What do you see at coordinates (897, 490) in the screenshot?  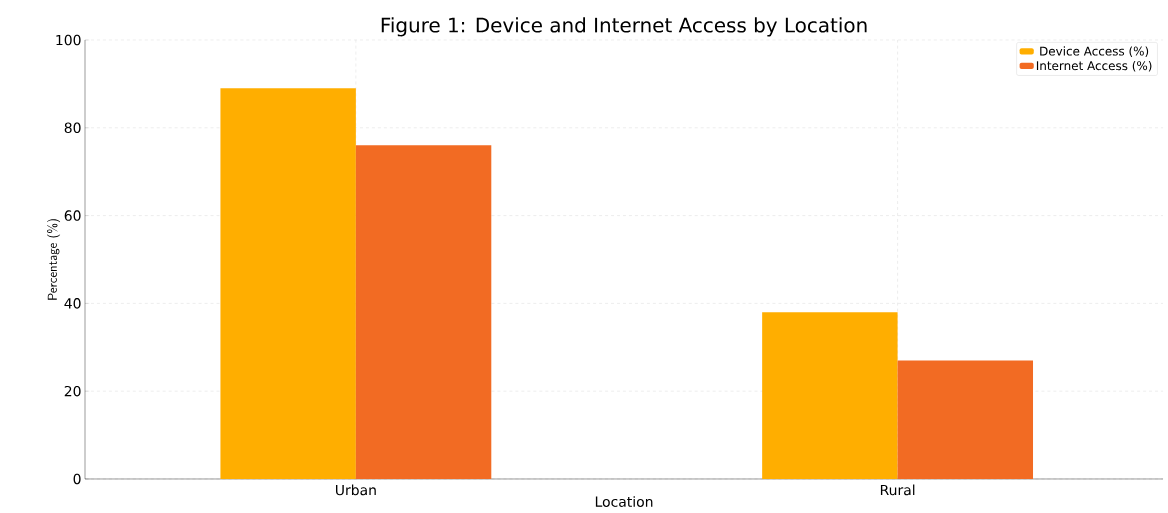 I see `x-tick-label: Rural` at bounding box center [897, 490].